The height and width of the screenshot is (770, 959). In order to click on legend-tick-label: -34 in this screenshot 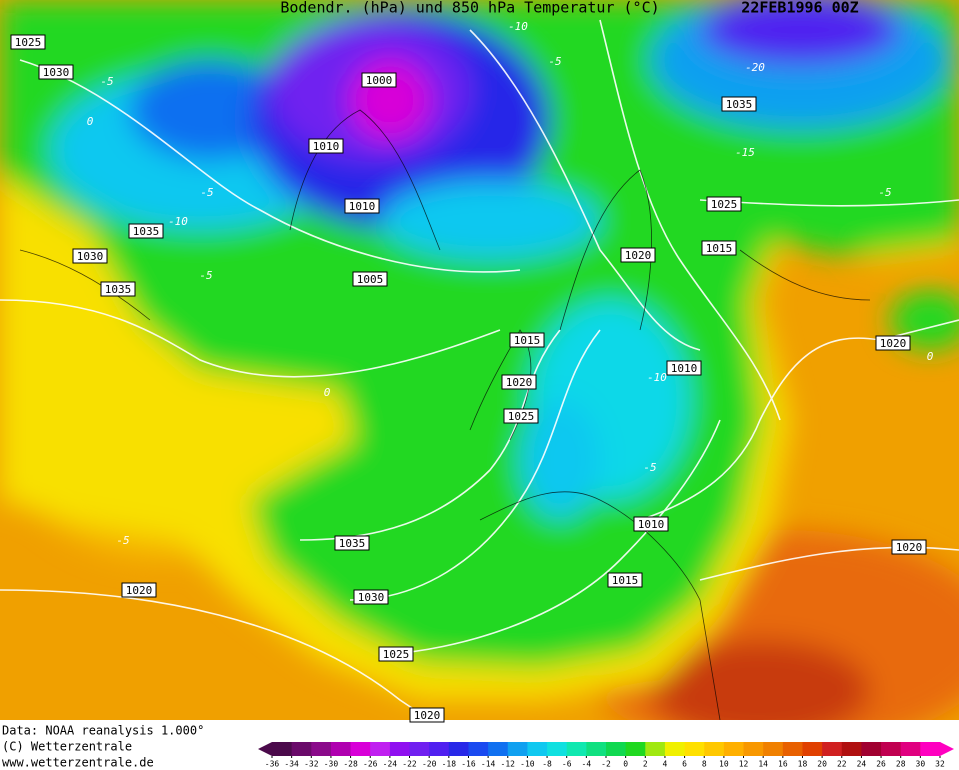, I will do `click(291, 764)`.